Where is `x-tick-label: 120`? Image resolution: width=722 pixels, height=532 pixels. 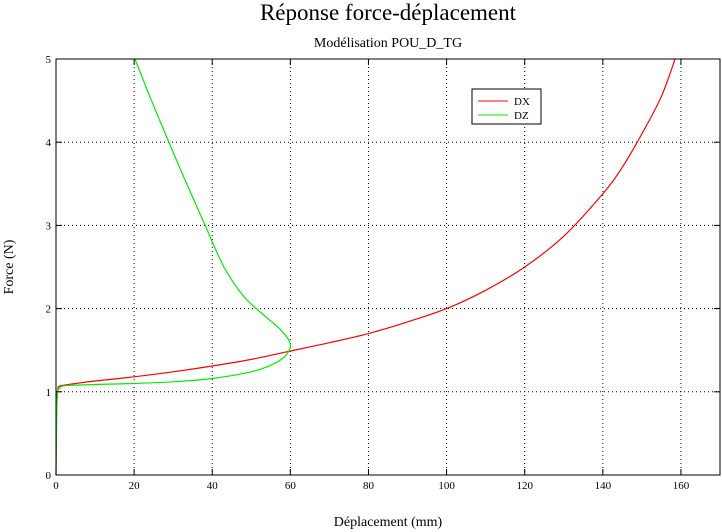
x-tick-label: 120 is located at coordinates (524, 486).